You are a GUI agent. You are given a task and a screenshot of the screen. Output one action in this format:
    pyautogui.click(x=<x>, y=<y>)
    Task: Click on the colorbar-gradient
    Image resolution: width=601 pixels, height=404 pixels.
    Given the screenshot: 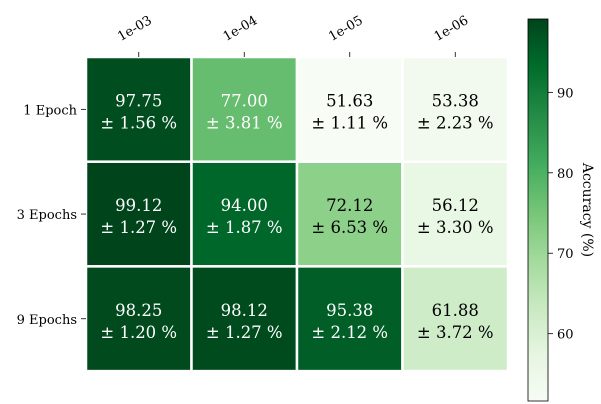 What is the action you would take?
    pyautogui.click(x=538, y=210)
    